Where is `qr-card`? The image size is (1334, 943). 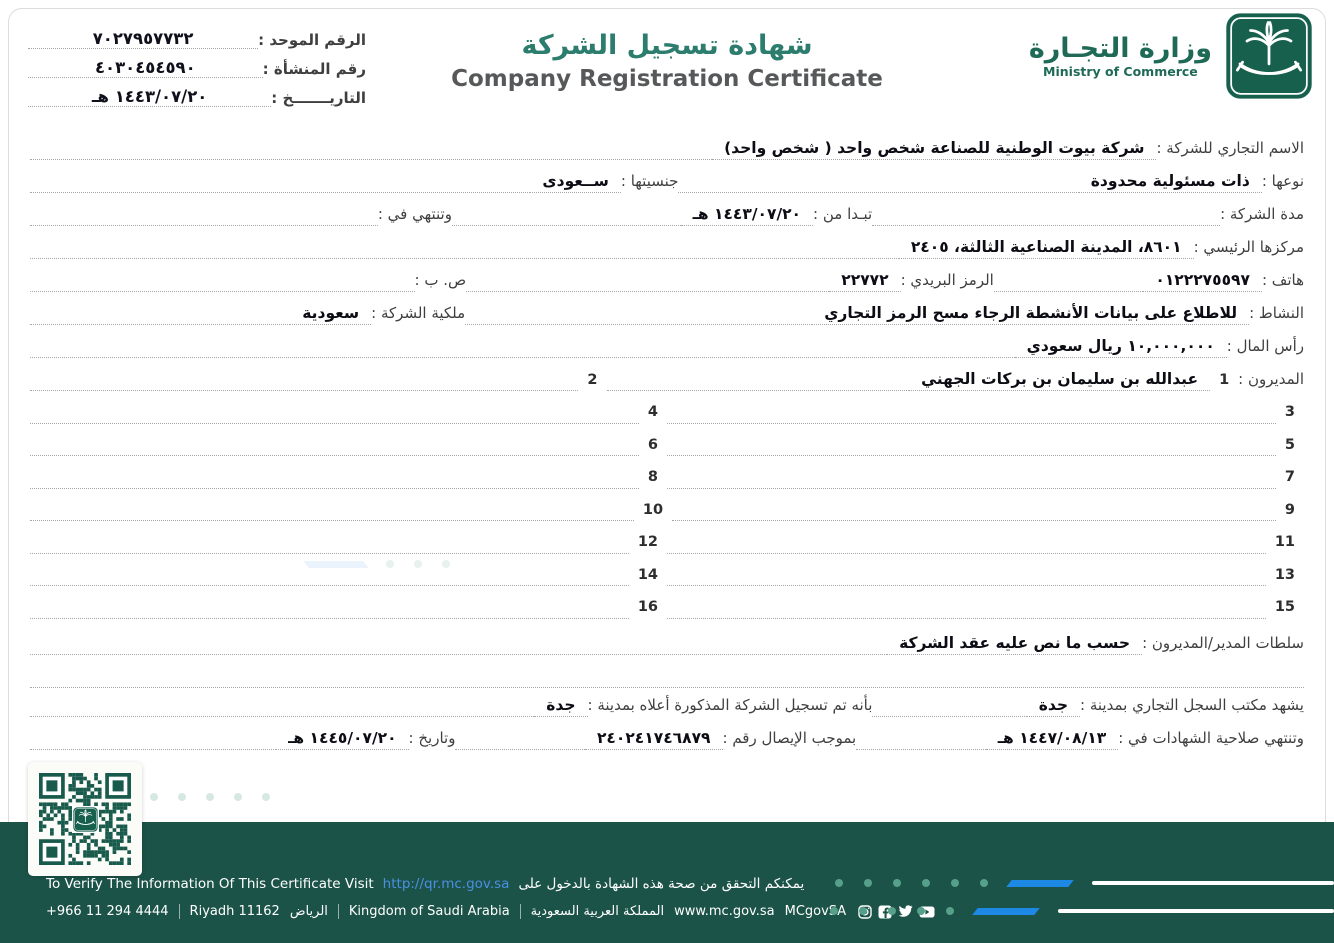
qr-card is located at coordinates (85, 819).